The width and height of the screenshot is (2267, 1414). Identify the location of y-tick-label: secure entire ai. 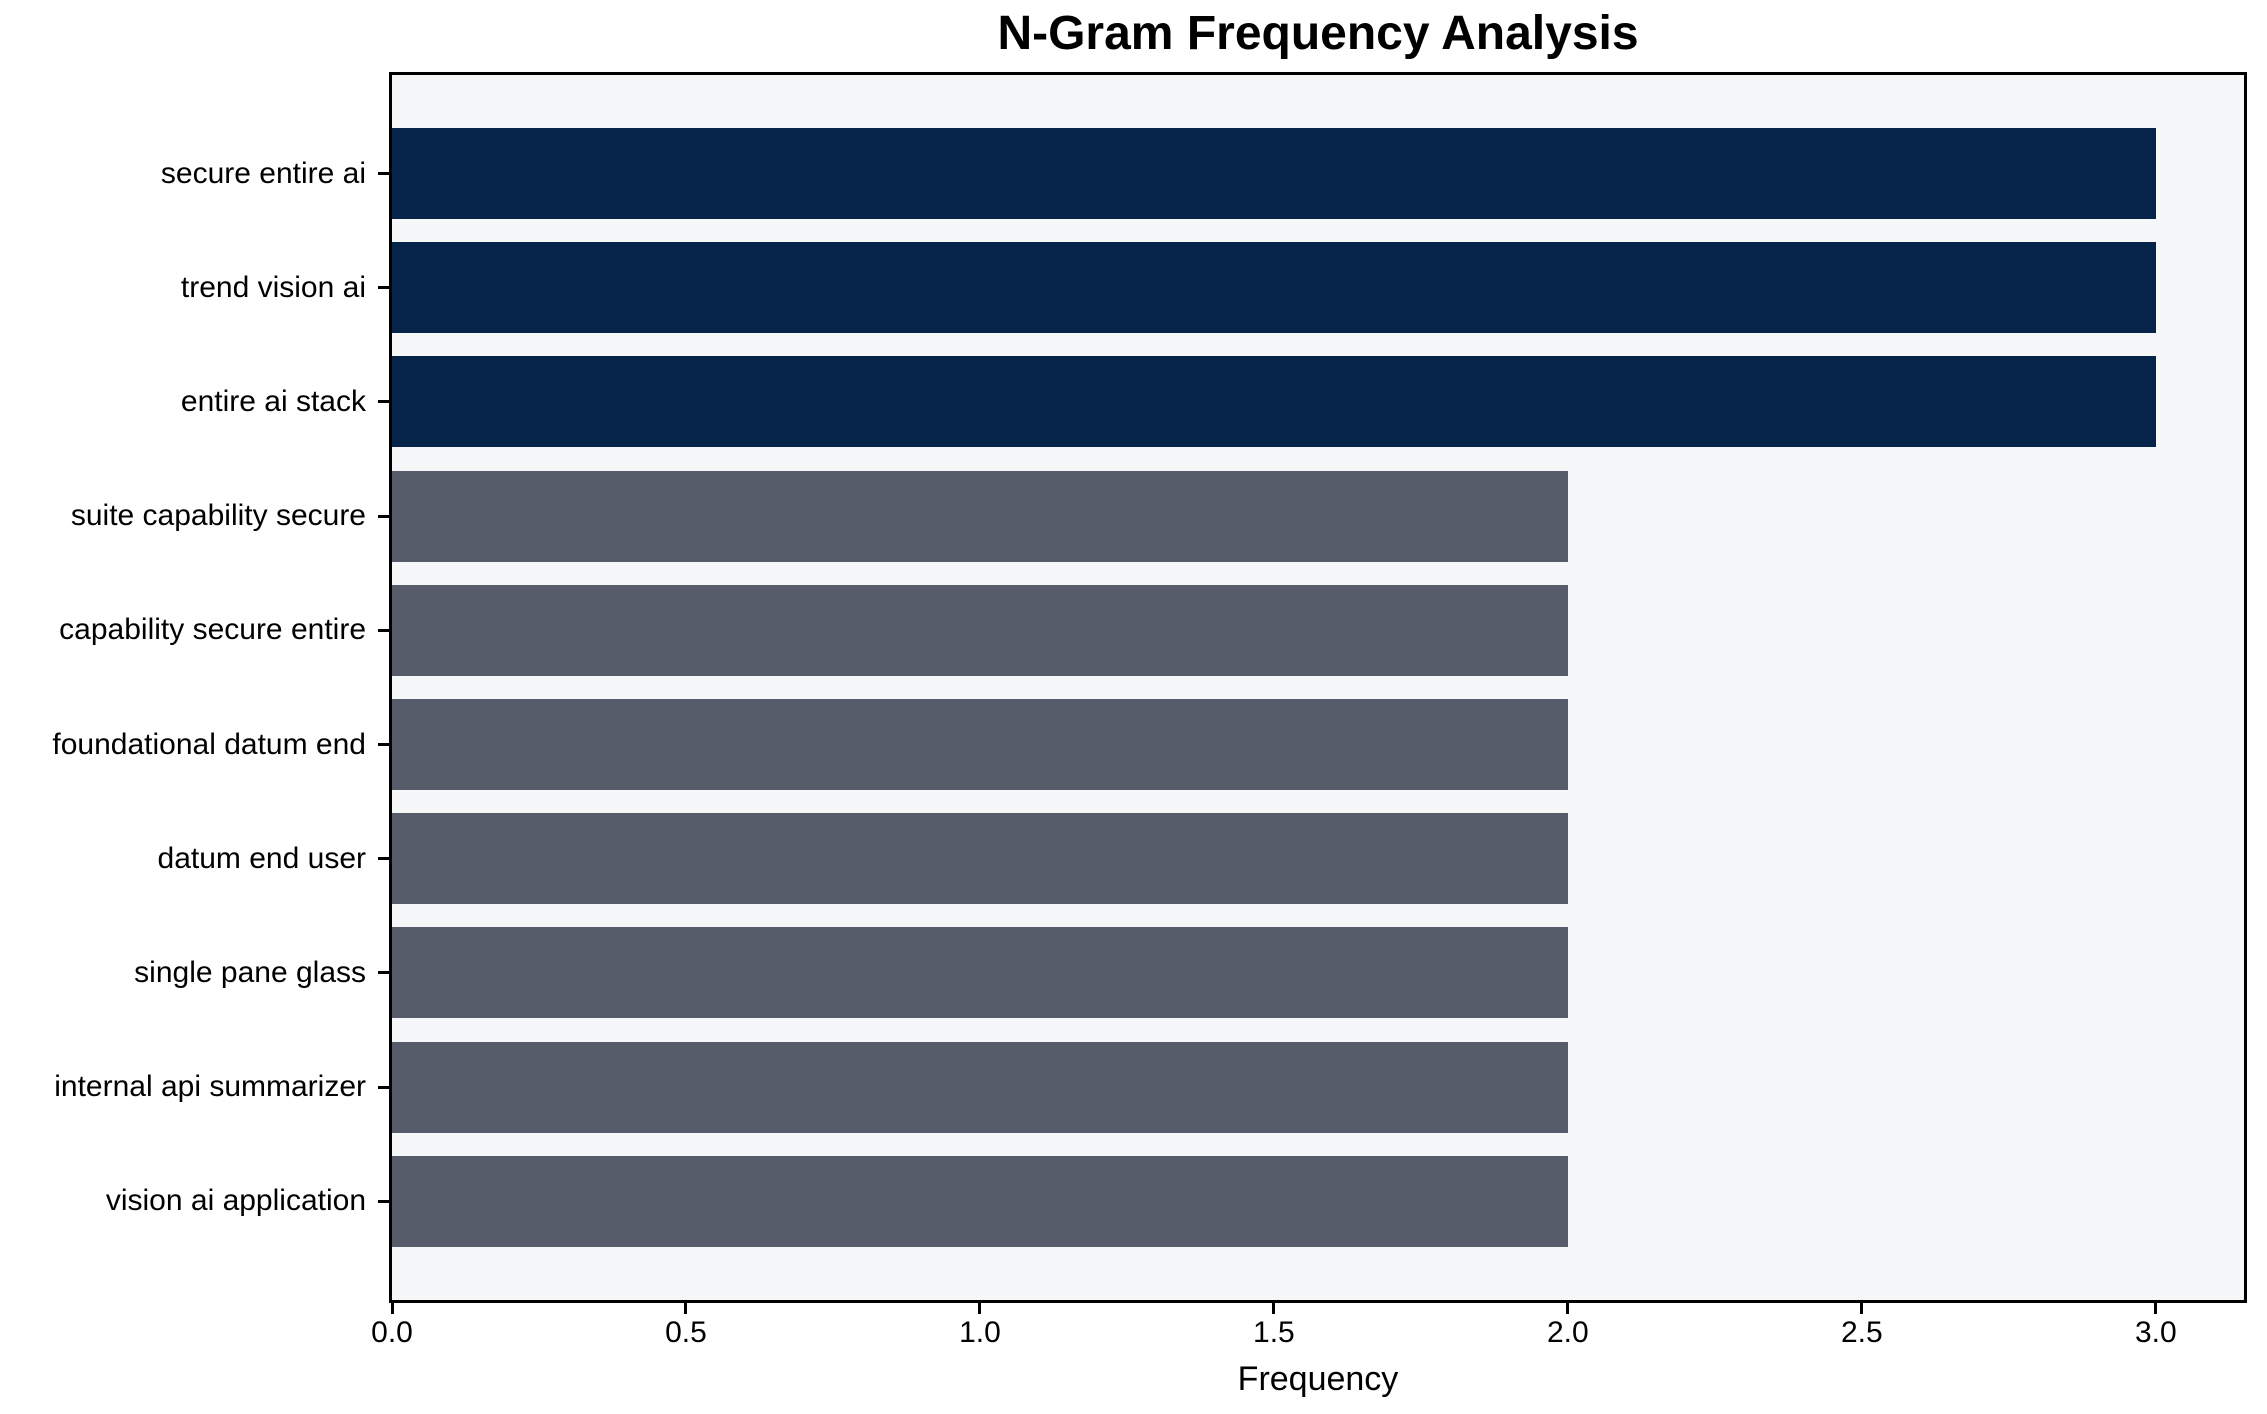
(263, 173).